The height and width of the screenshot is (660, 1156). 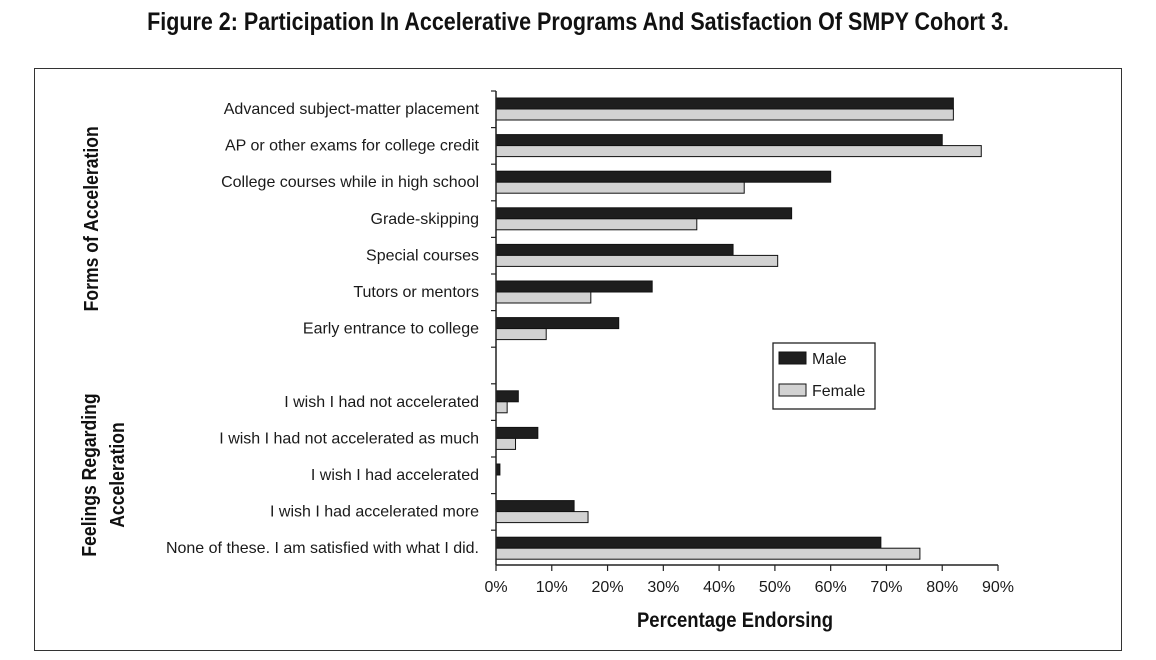 What do you see at coordinates (886, 587) in the screenshot?
I see `x-tick-label: 70%` at bounding box center [886, 587].